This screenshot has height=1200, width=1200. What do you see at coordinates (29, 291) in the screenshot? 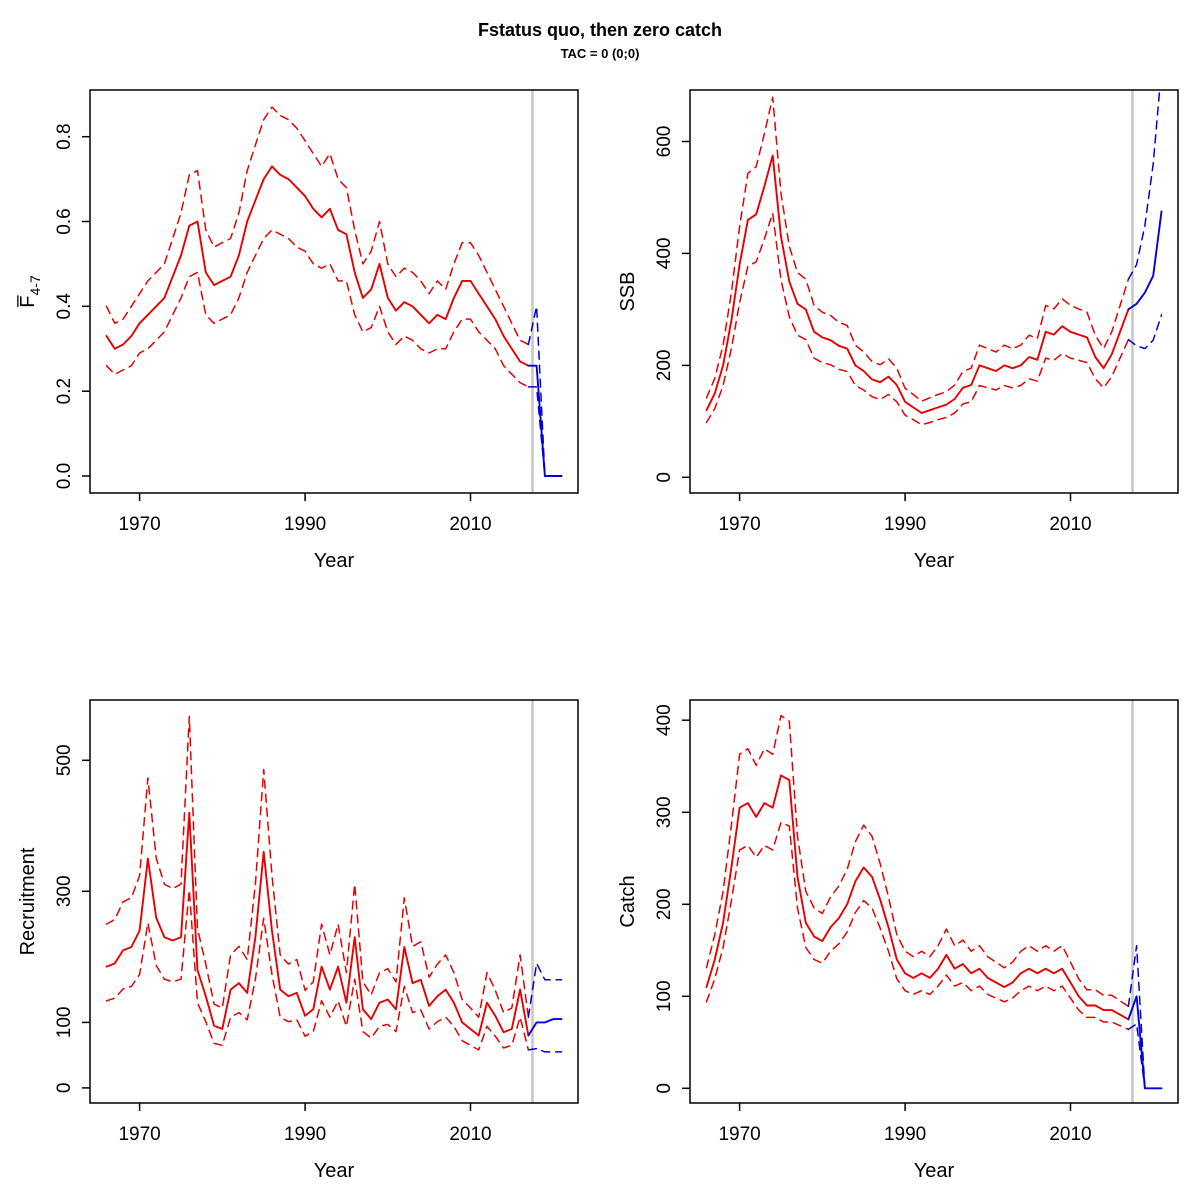
I see `y-axis-title: F̅4-7` at bounding box center [29, 291].